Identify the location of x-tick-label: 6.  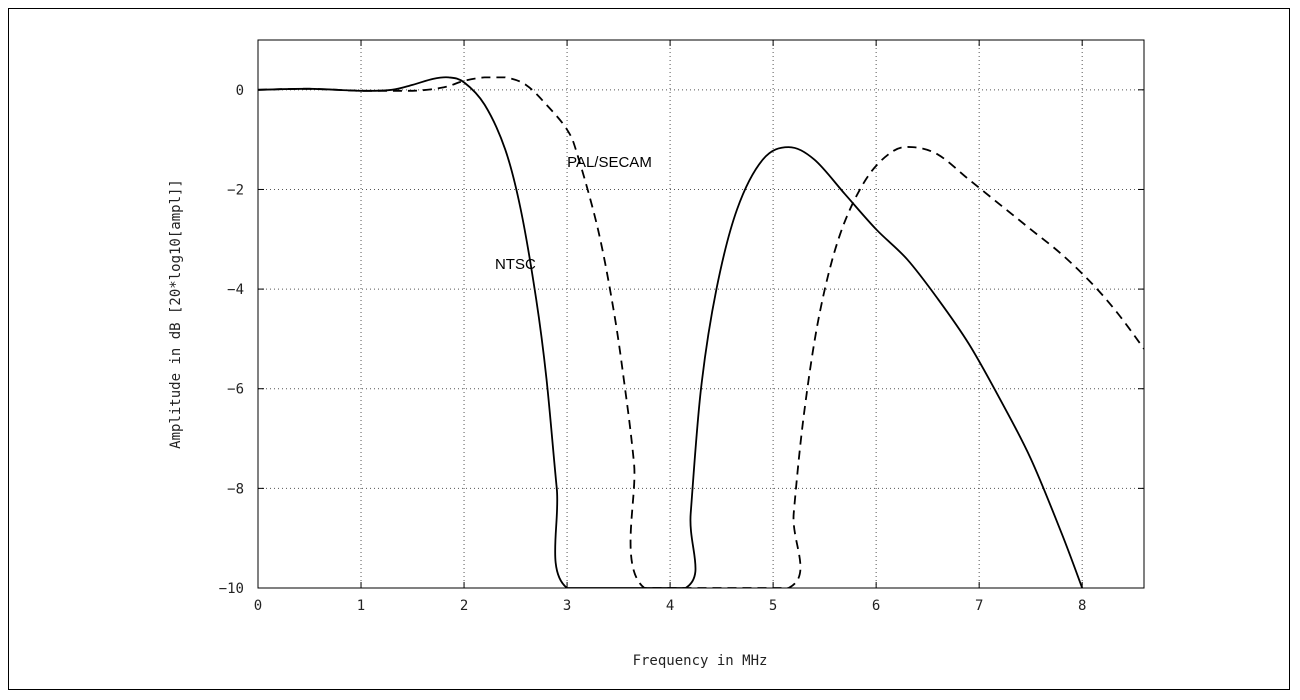
(876, 606).